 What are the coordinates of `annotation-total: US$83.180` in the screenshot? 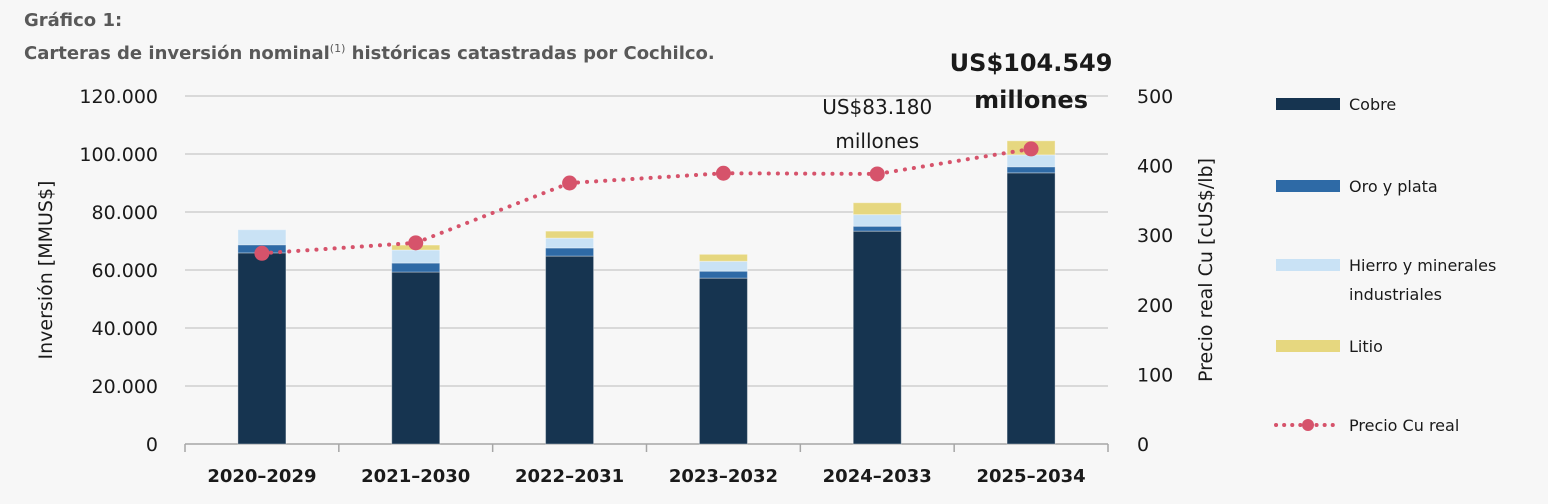 It's located at (877, 107).